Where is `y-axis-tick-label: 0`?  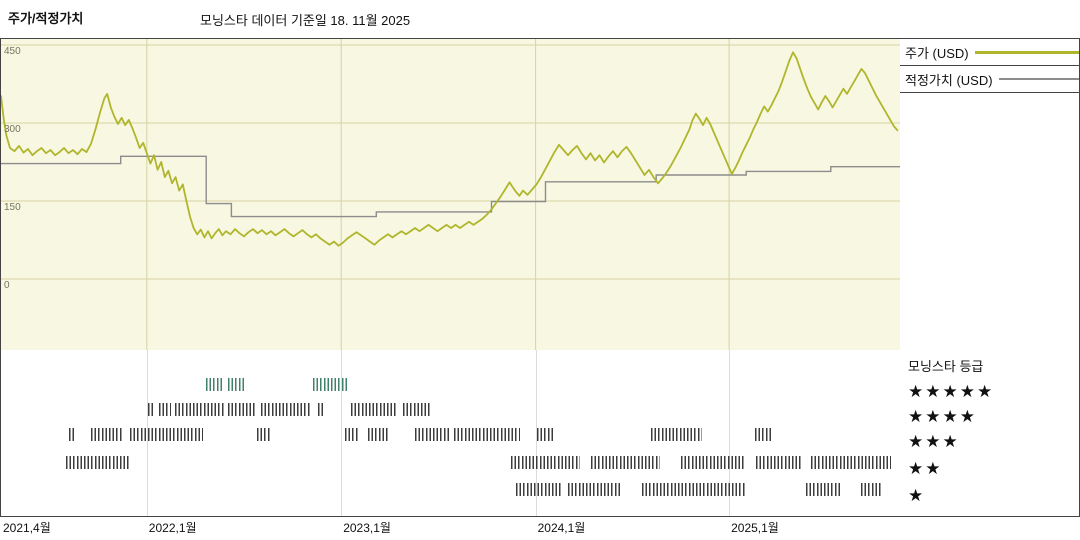
y-axis-tick-label: 0 is located at coordinates (7, 285).